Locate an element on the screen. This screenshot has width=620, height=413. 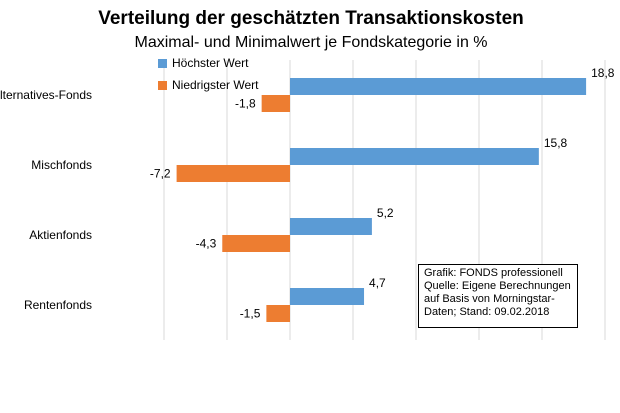
data-label: -7,2 is located at coordinates (160, 174).